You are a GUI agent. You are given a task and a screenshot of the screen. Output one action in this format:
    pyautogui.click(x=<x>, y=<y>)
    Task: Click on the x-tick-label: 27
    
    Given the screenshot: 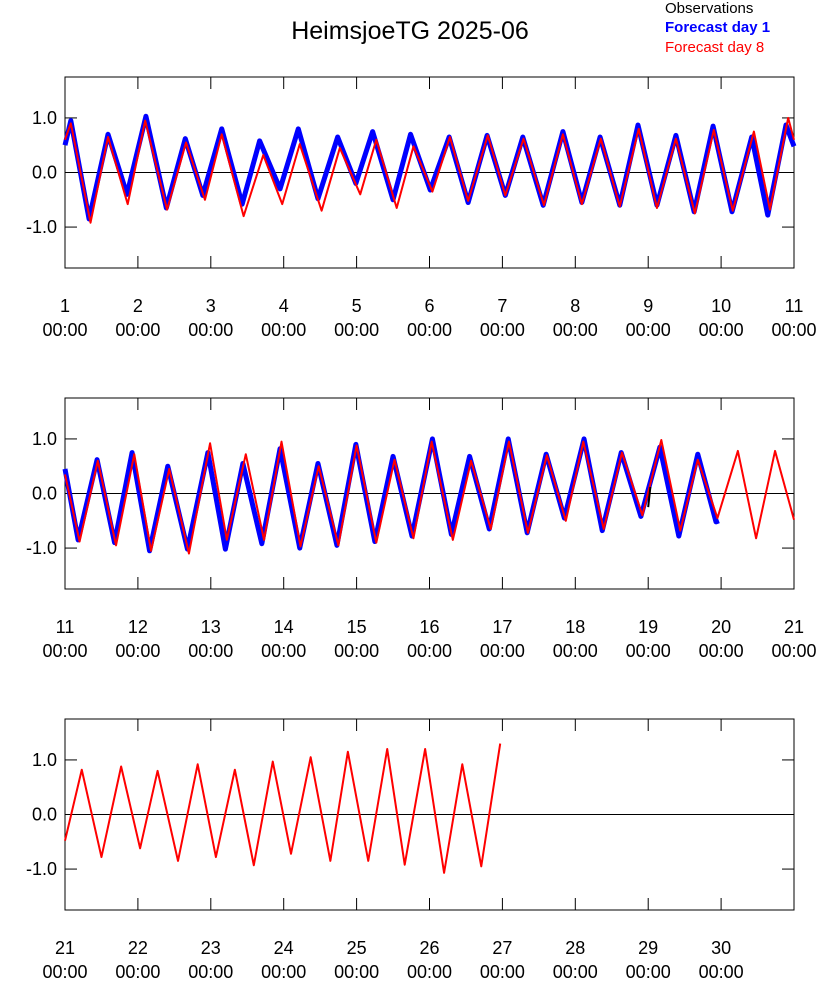 What is the action you would take?
    pyautogui.click(x=502, y=948)
    